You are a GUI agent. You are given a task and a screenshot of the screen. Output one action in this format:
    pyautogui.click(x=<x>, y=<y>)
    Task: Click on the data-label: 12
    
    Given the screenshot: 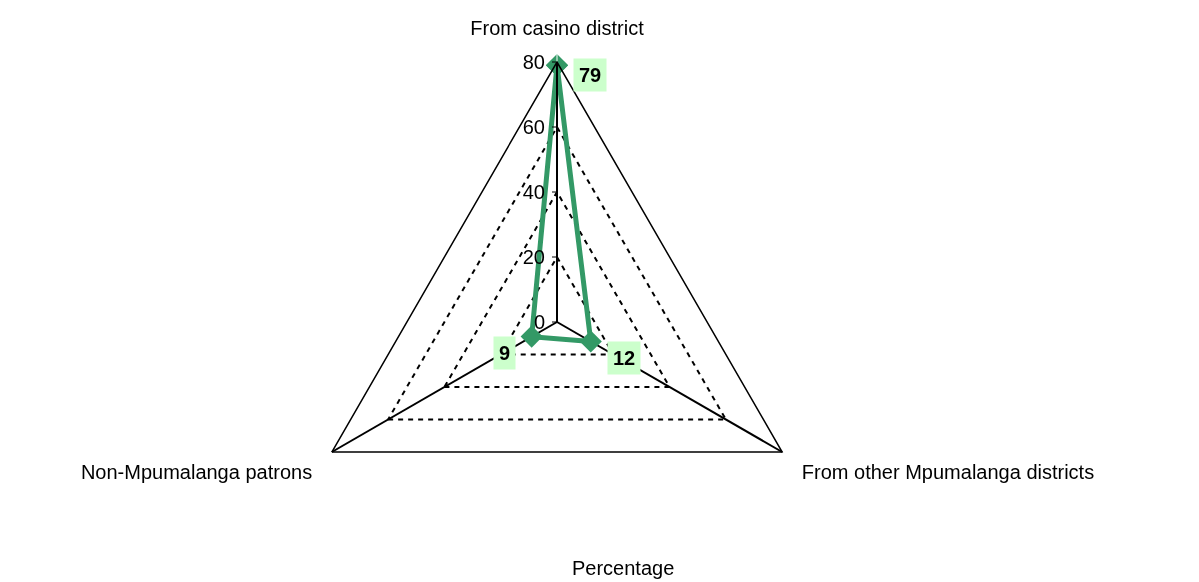 What is the action you would take?
    pyautogui.click(x=624, y=358)
    